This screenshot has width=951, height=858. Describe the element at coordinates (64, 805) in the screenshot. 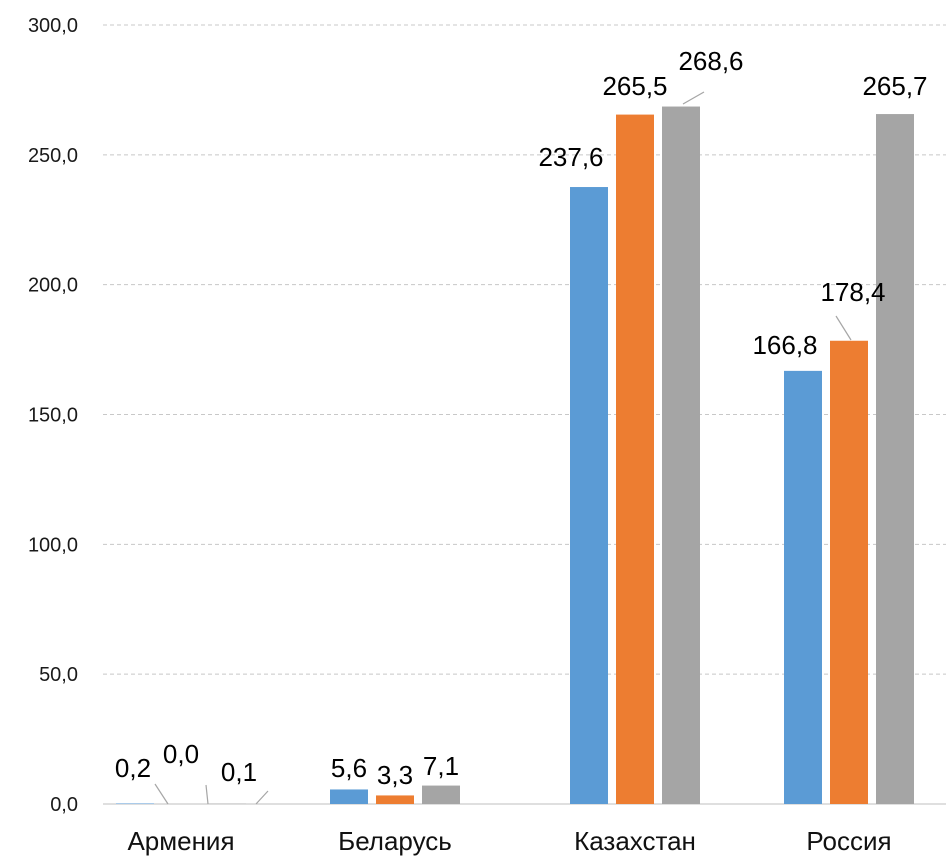

I see `y-tick-label: 0,0` at that location.